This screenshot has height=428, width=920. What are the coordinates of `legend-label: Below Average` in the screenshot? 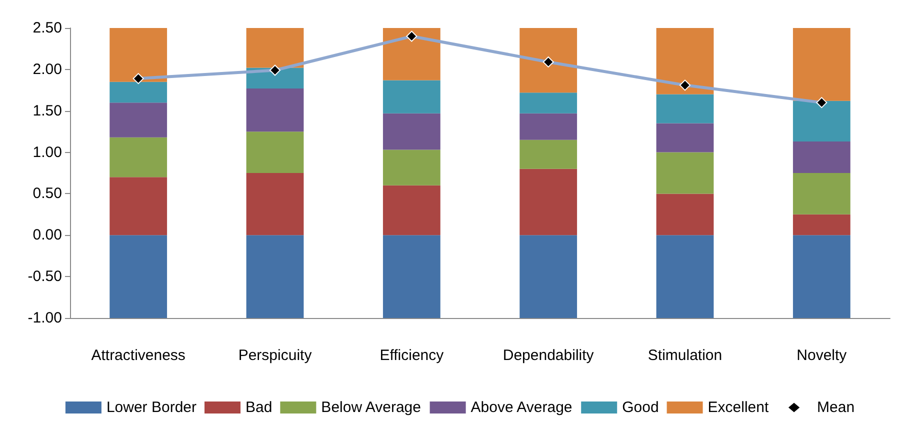 It's located at (371, 407).